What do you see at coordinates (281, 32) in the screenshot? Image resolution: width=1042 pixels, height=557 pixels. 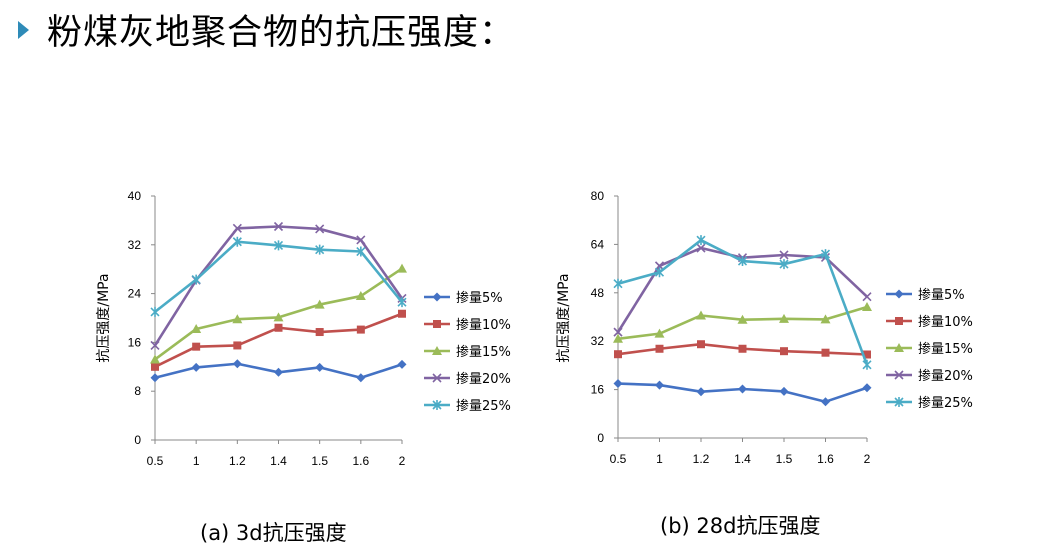 I see `slide-title-text: 粉煤灰地聚合物的抗压强度：` at bounding box center [281, 32].